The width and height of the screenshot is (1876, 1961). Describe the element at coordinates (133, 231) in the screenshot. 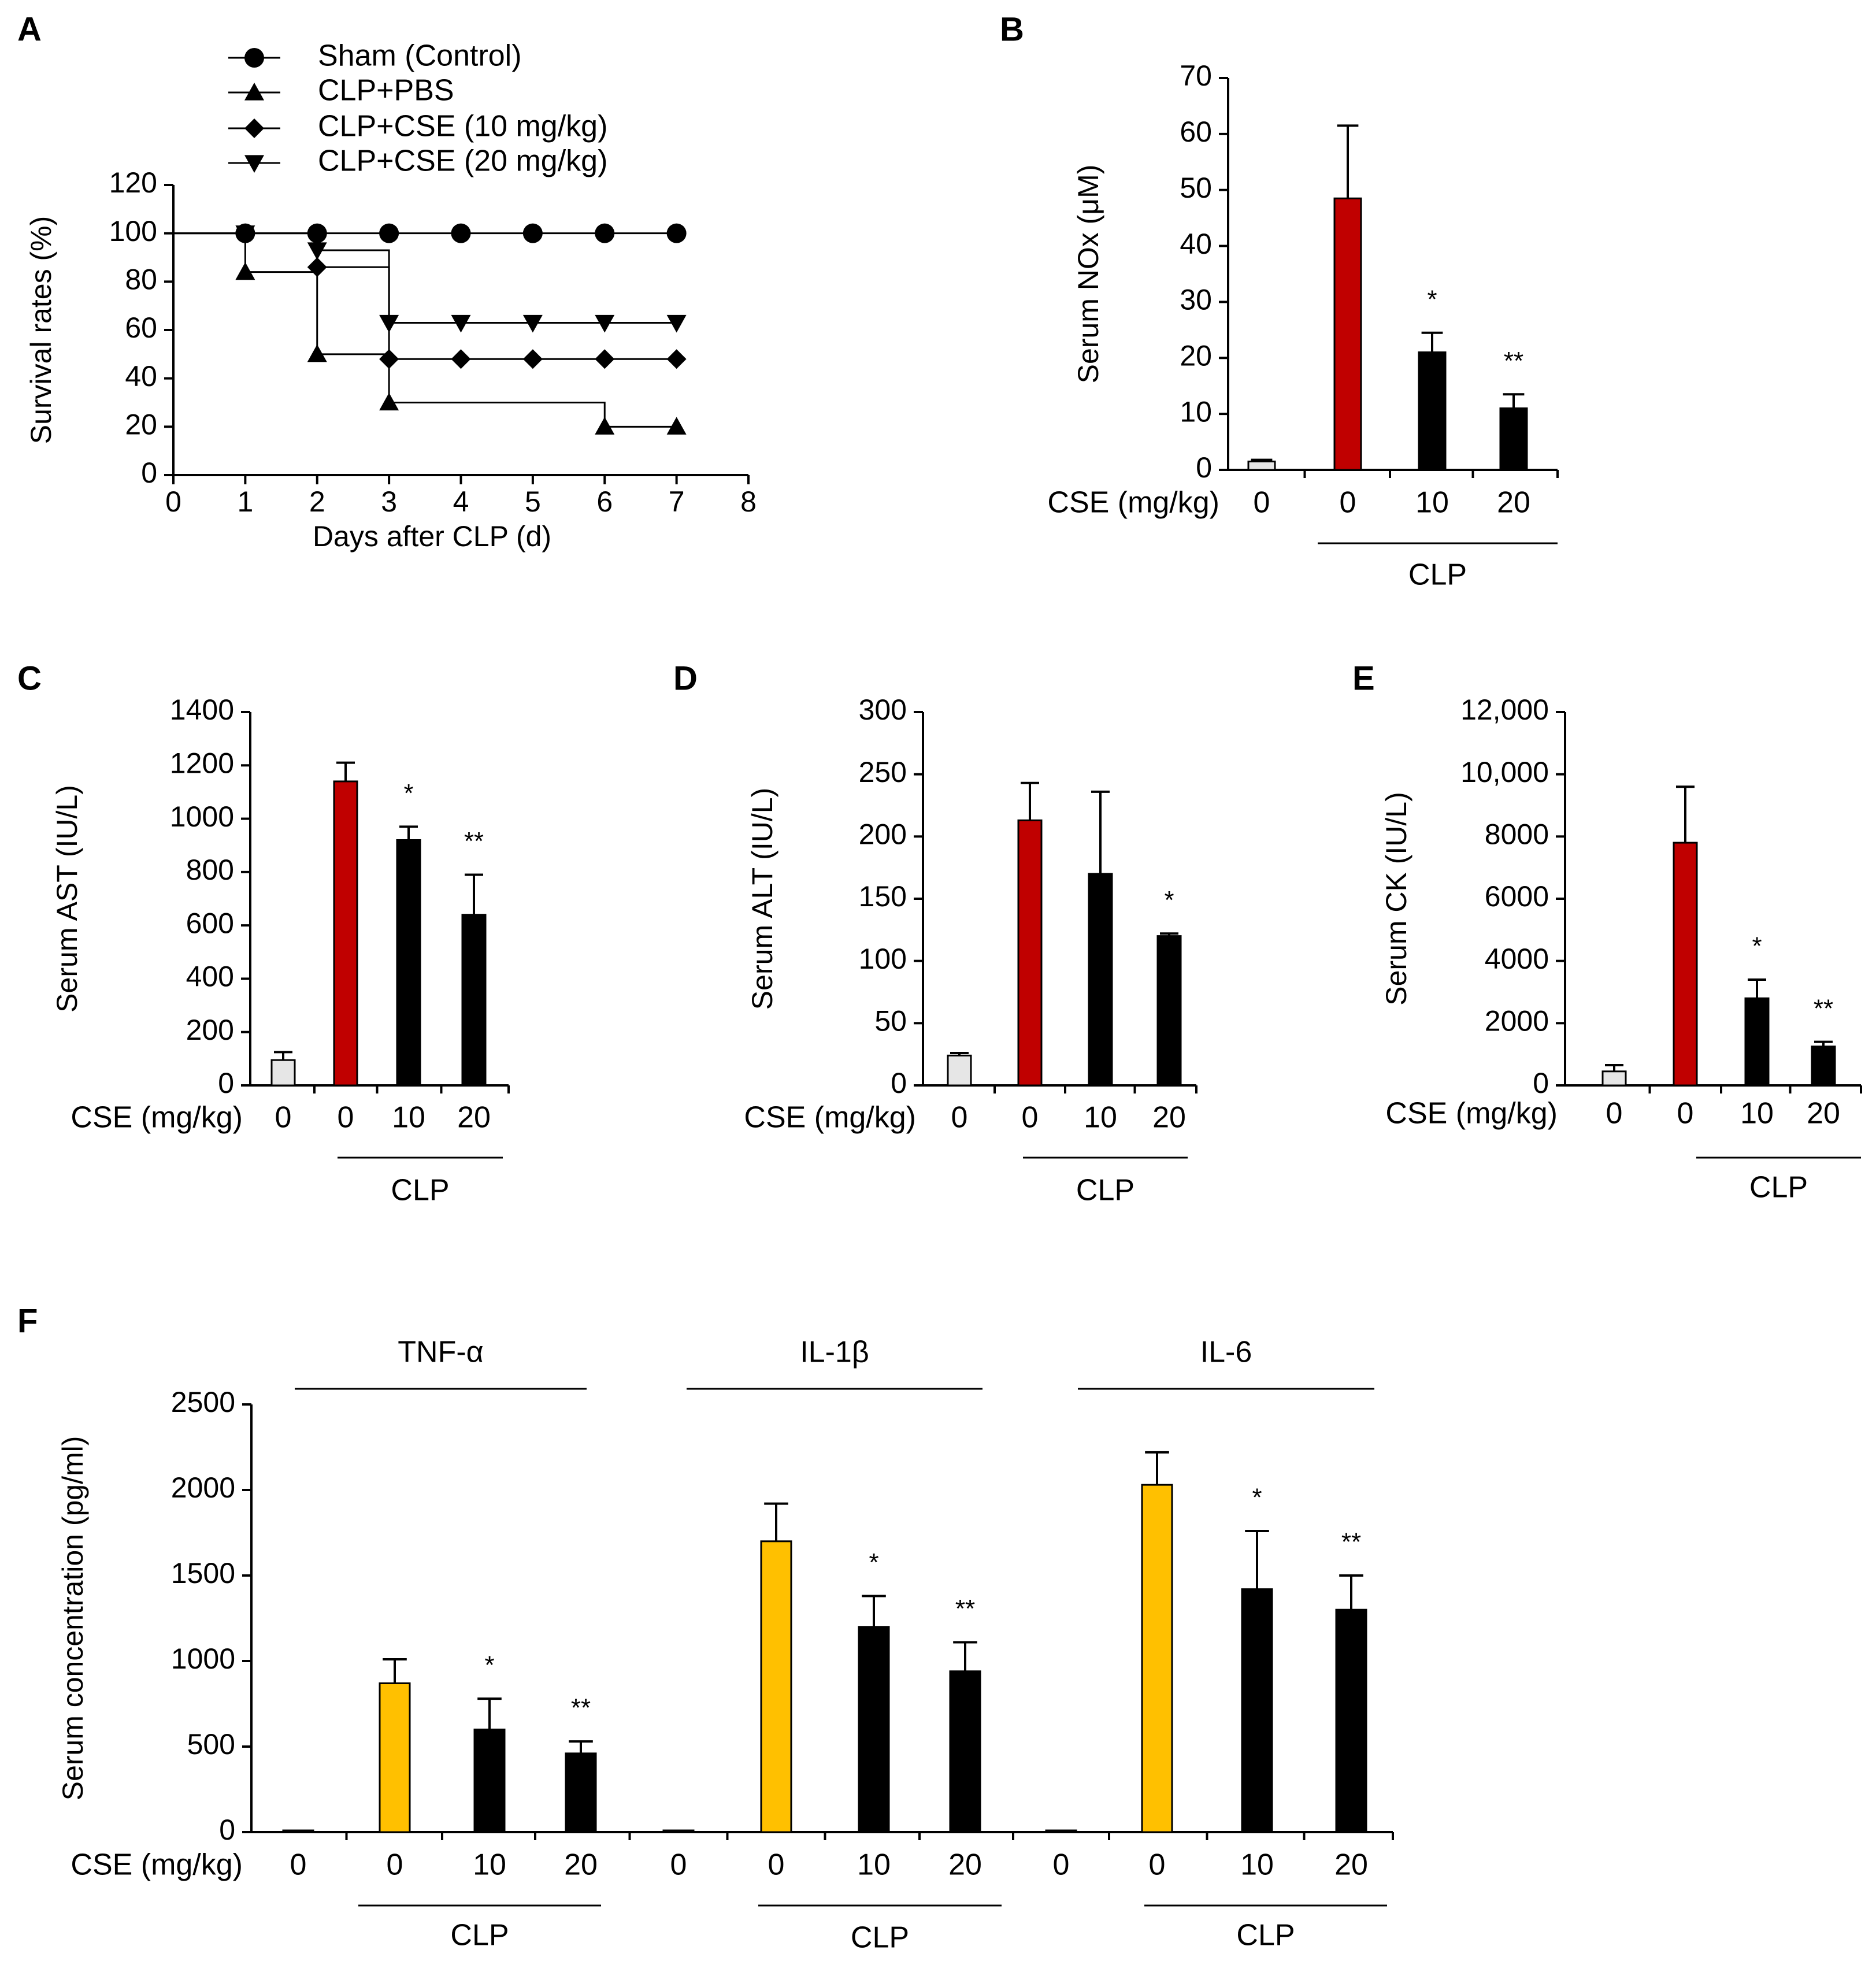

I see `y-tick-label: 100` at that location.